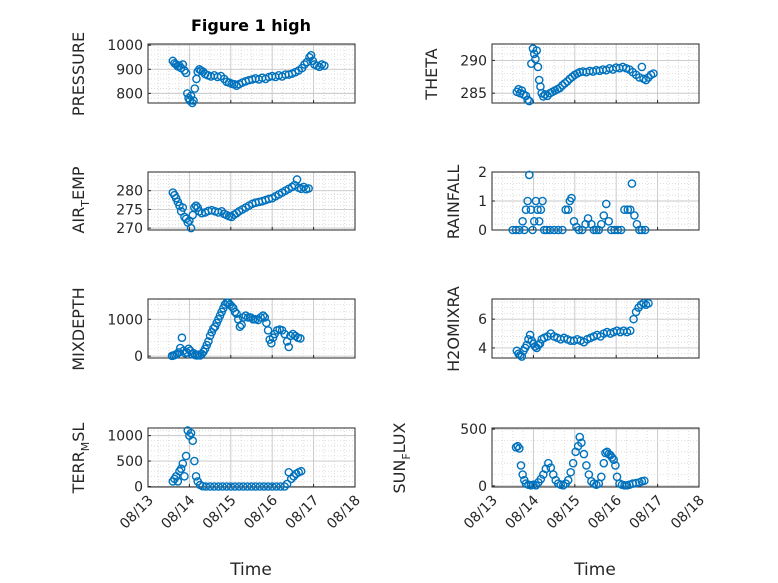 The height and width of the screenshot is (583, 778). I want to click on x-axis-label-left: Time, so click(250, 570).